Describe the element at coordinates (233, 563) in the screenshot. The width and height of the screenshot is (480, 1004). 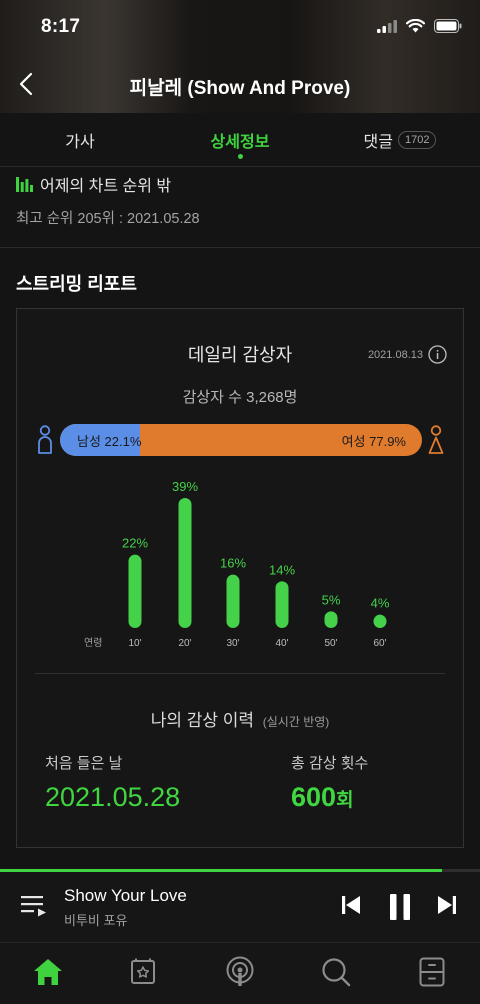
I see `age-bar-value-label: 16%` at that location.